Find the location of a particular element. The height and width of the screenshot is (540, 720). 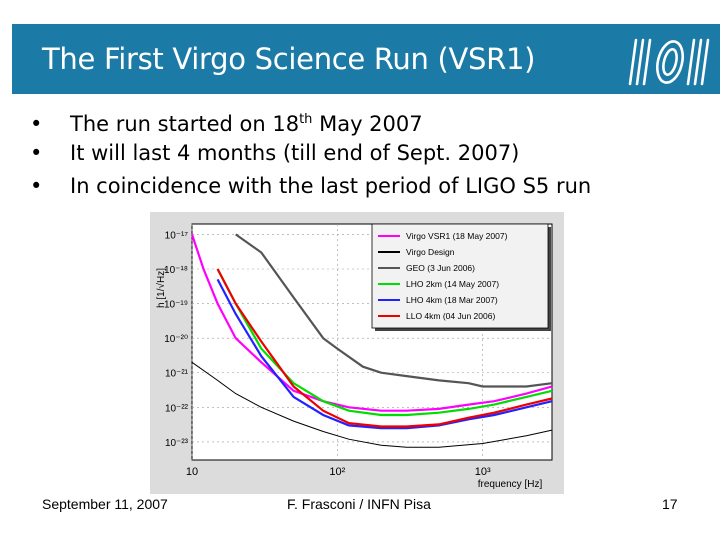

legend-label: Virgo VSR1 (18 May 2007) is located at coordinates (457, 236).